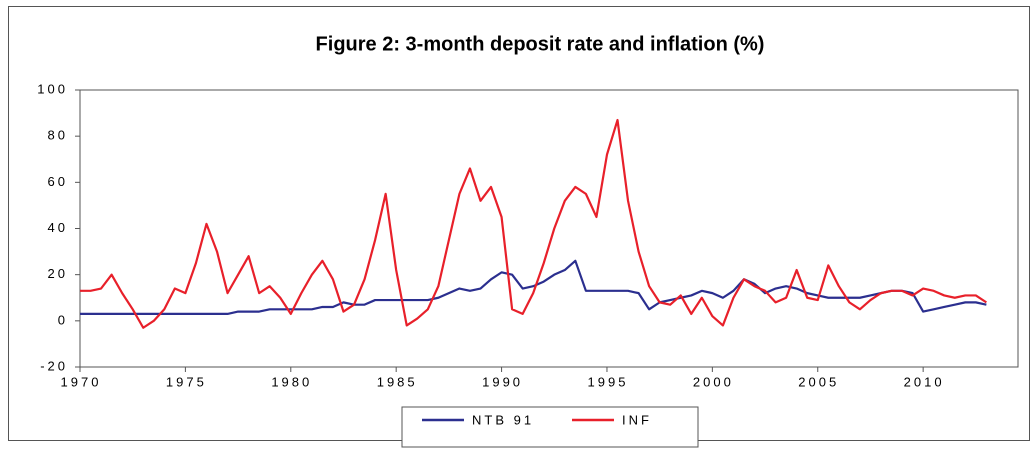  I want to click on x-tick-label: 2000, so click(713, 381).